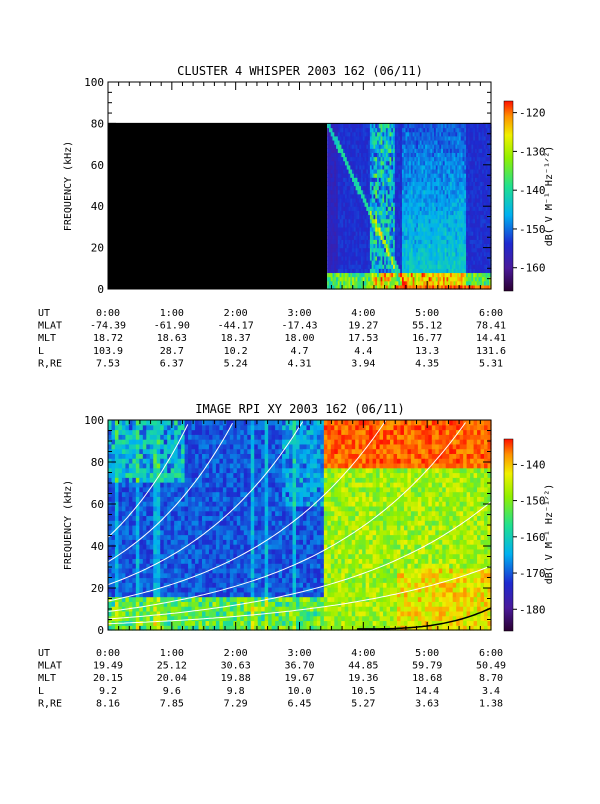 Image resolution: width=600 pixels, height=804 pixels. What do you see at coordinates (236, 351) in the screenshot?
I see `orbit-value: 10.2` at bounding box center [236, 351].